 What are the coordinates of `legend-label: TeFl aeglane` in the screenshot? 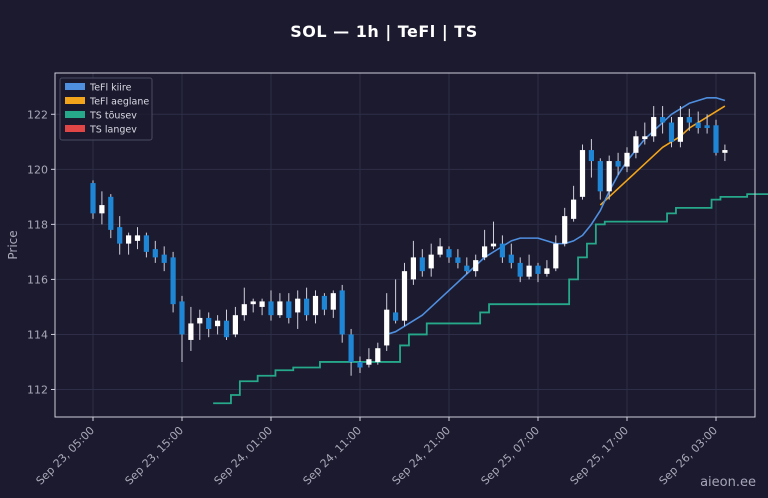 It's located at (119, 102).